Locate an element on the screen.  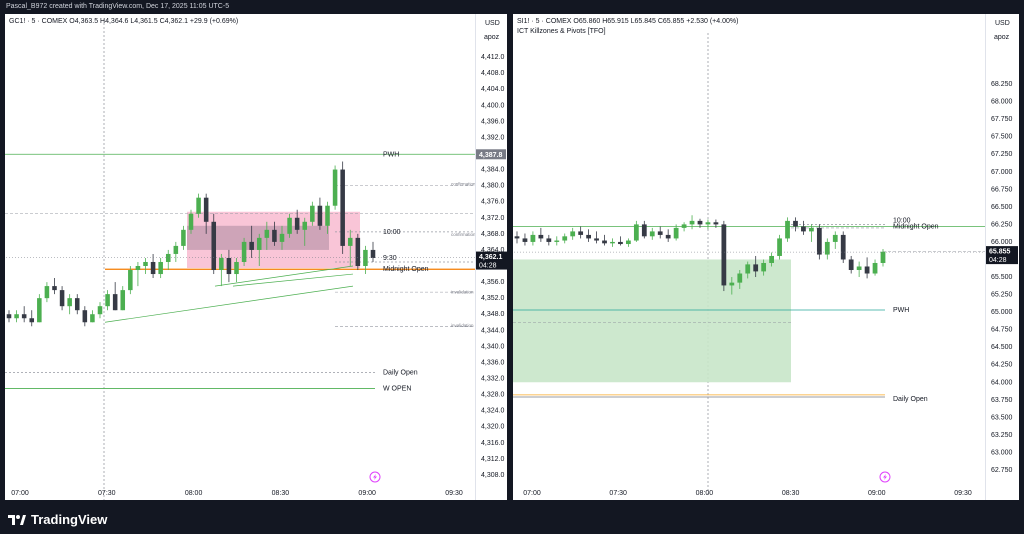
tradingview-logo: TradingView is located at coordinates (57, 520).